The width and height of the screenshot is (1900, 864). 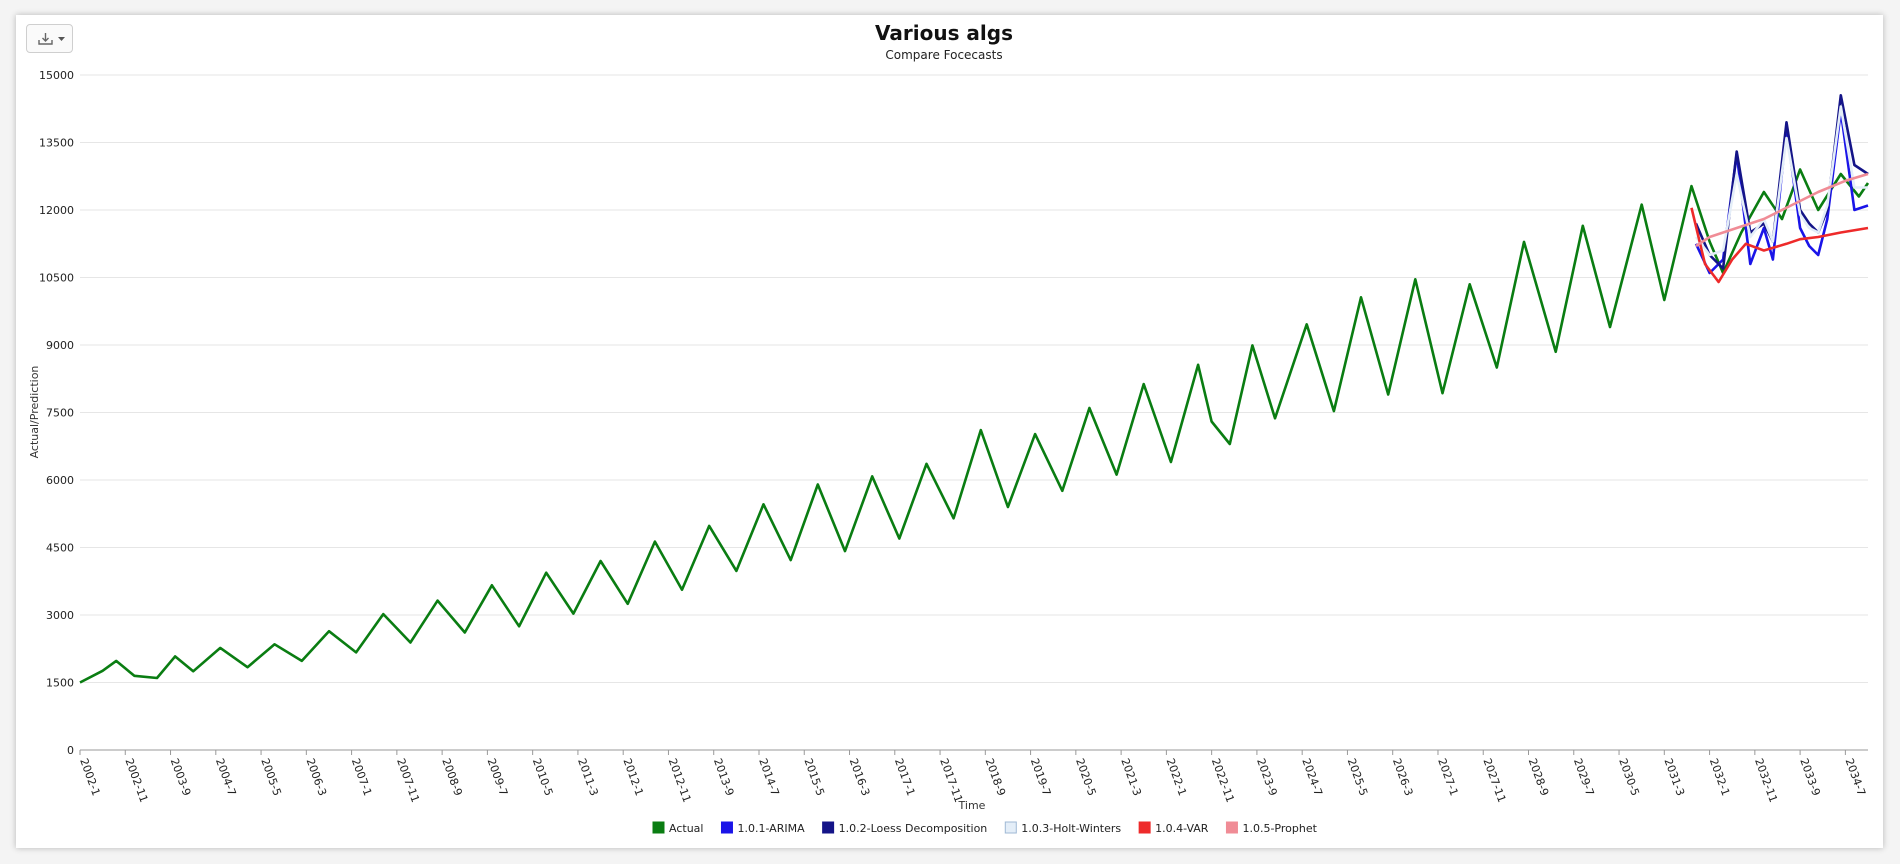 What do you see at coordinates (226, 777) in the screenshot?
I see `x-tick-label: 2004-7` at bounding box center [226, 777].